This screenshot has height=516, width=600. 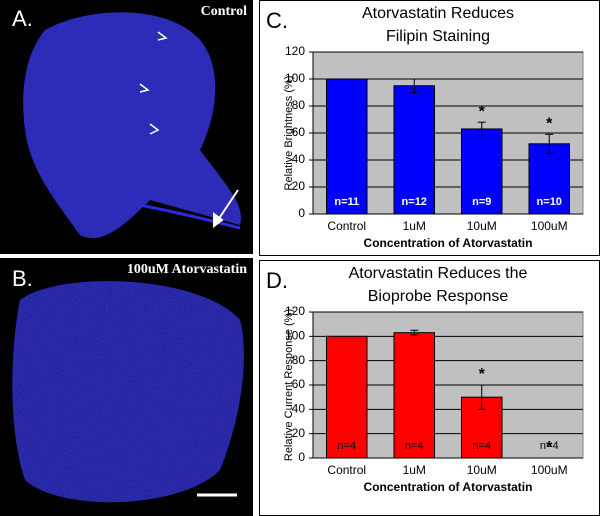 What do you see at coordinates (277, 280) in the screenshot?
I see `panel-label: D.` at bounding box center [277, 280].